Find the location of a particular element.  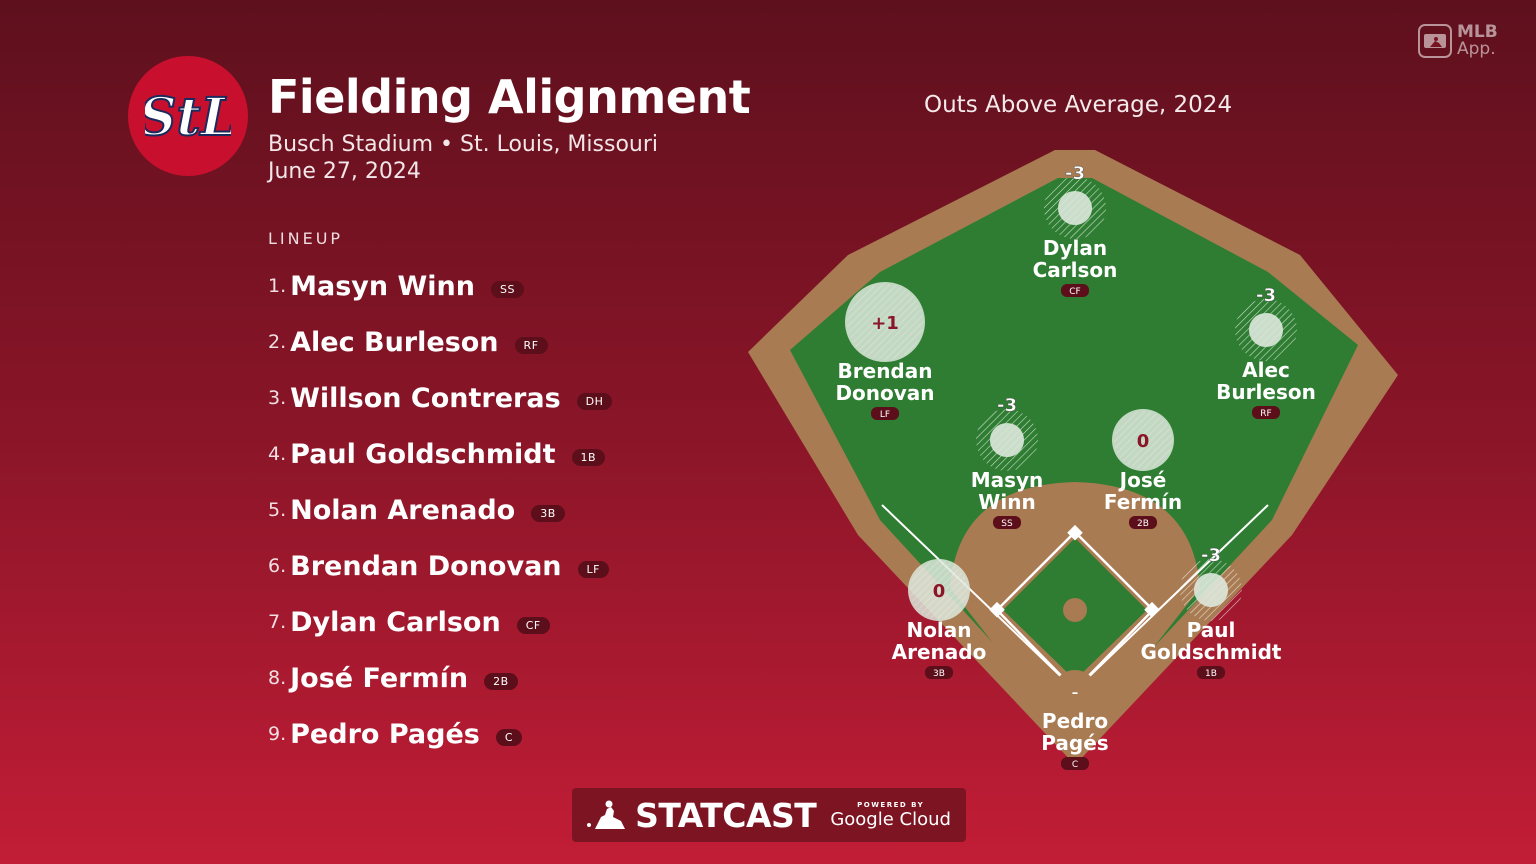

first-base is located at coordinates (1152, 609).